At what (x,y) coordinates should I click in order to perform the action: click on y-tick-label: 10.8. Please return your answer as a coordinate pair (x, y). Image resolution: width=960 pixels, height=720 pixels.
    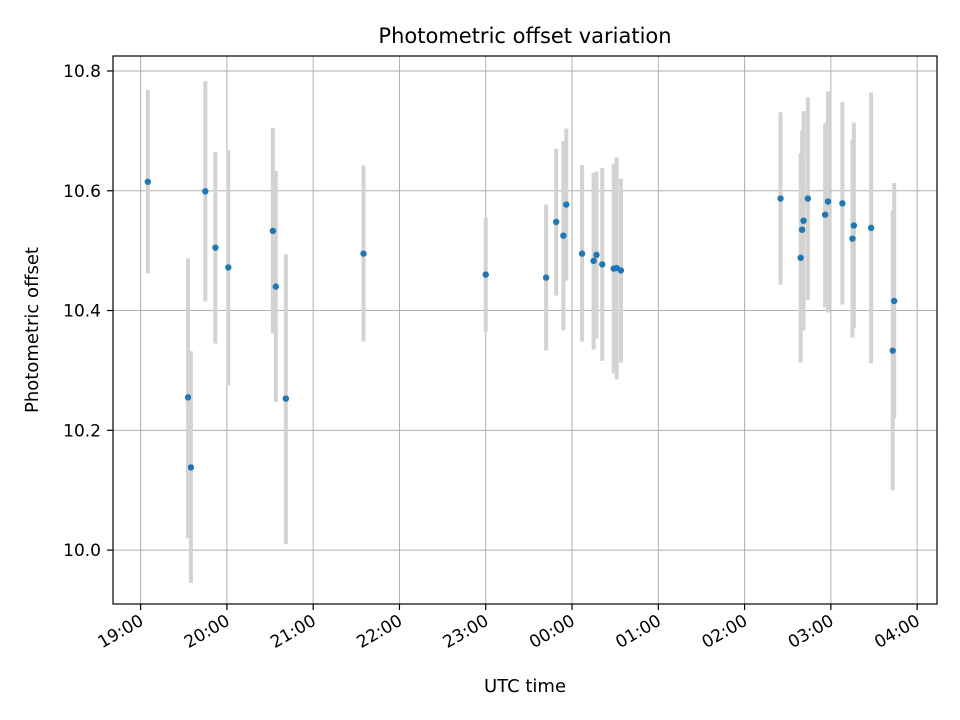
    Looking at the image, I should click on (82, 72).